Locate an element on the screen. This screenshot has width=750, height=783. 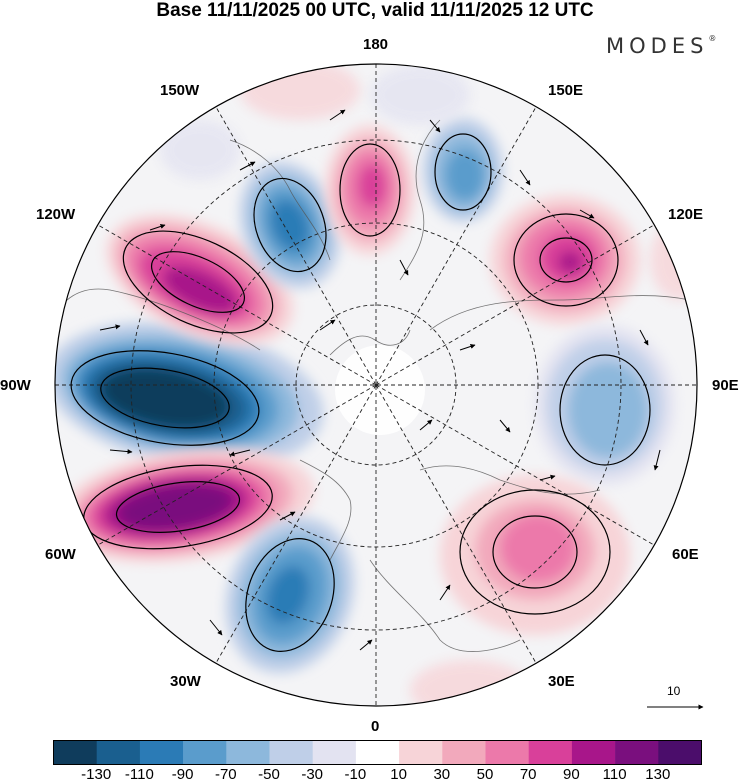
colorbar-tick-label: -90 is located at coordinates (182, 774).